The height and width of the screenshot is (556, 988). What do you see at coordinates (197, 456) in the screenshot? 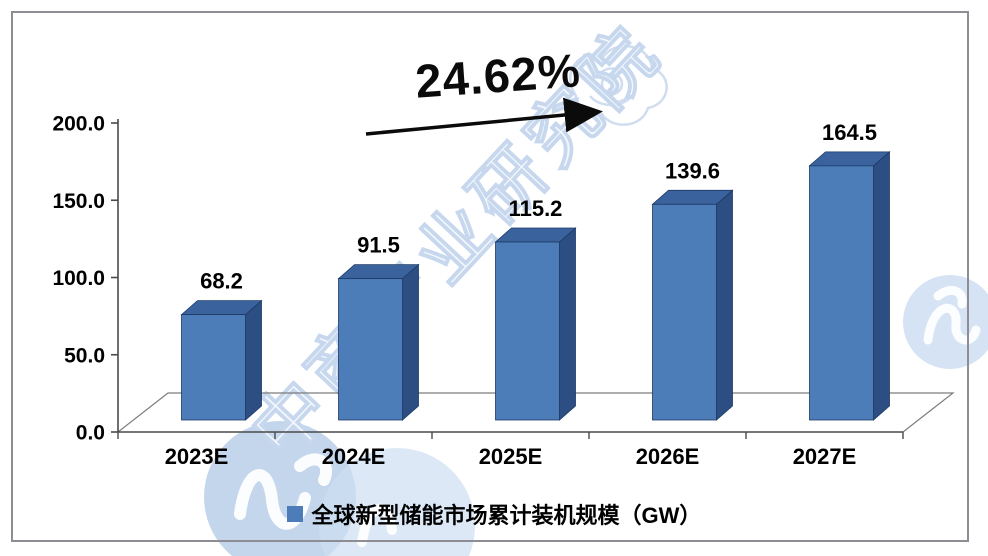
I see `x-category-label: 2023E` at bounding box center [197, 456].